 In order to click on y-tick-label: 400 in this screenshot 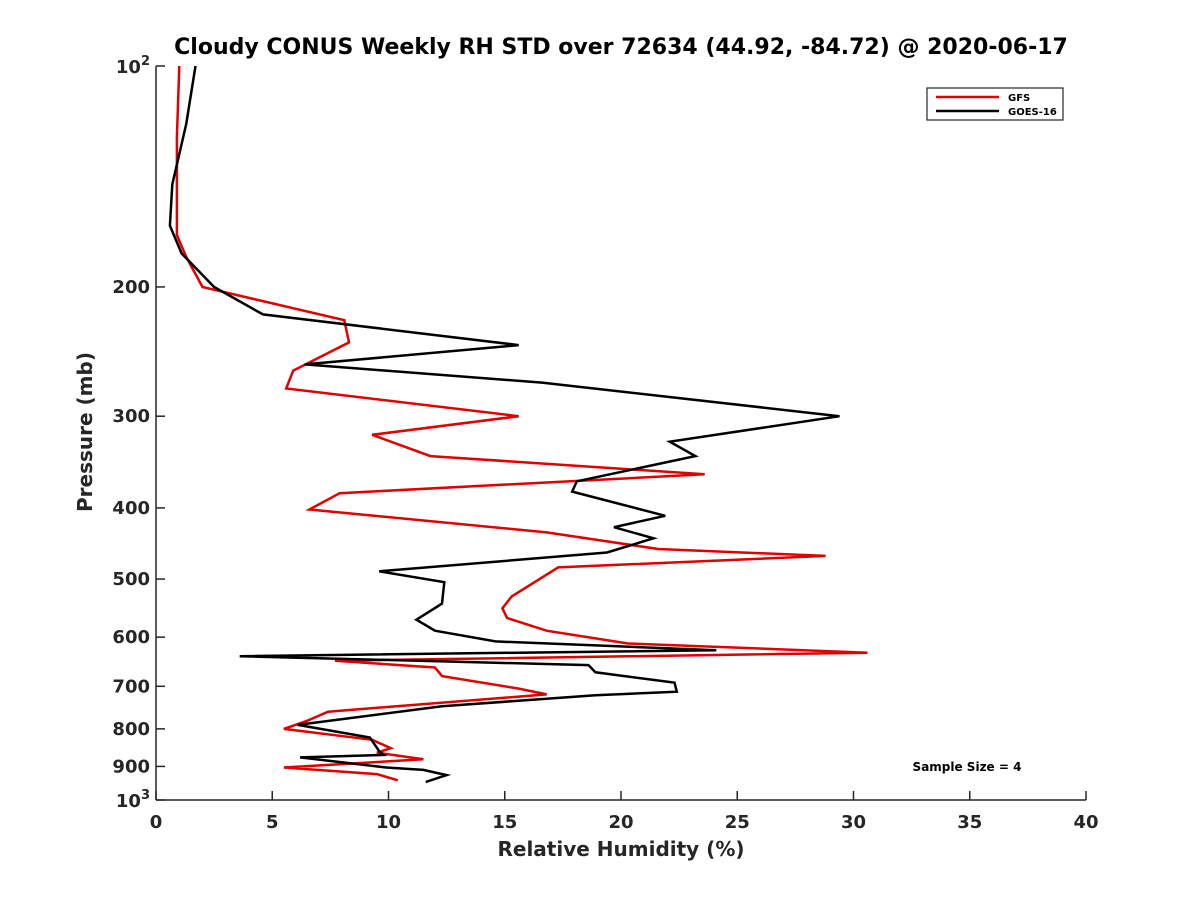, I will do `click(131, 508)`.